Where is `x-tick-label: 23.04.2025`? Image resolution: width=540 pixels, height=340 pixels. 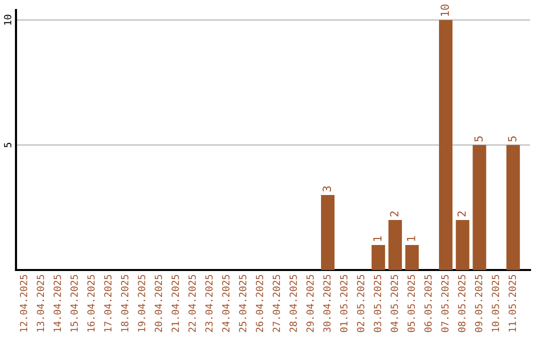 x-tick-label: 23.04.2025 is located at coordinates (209, 303).